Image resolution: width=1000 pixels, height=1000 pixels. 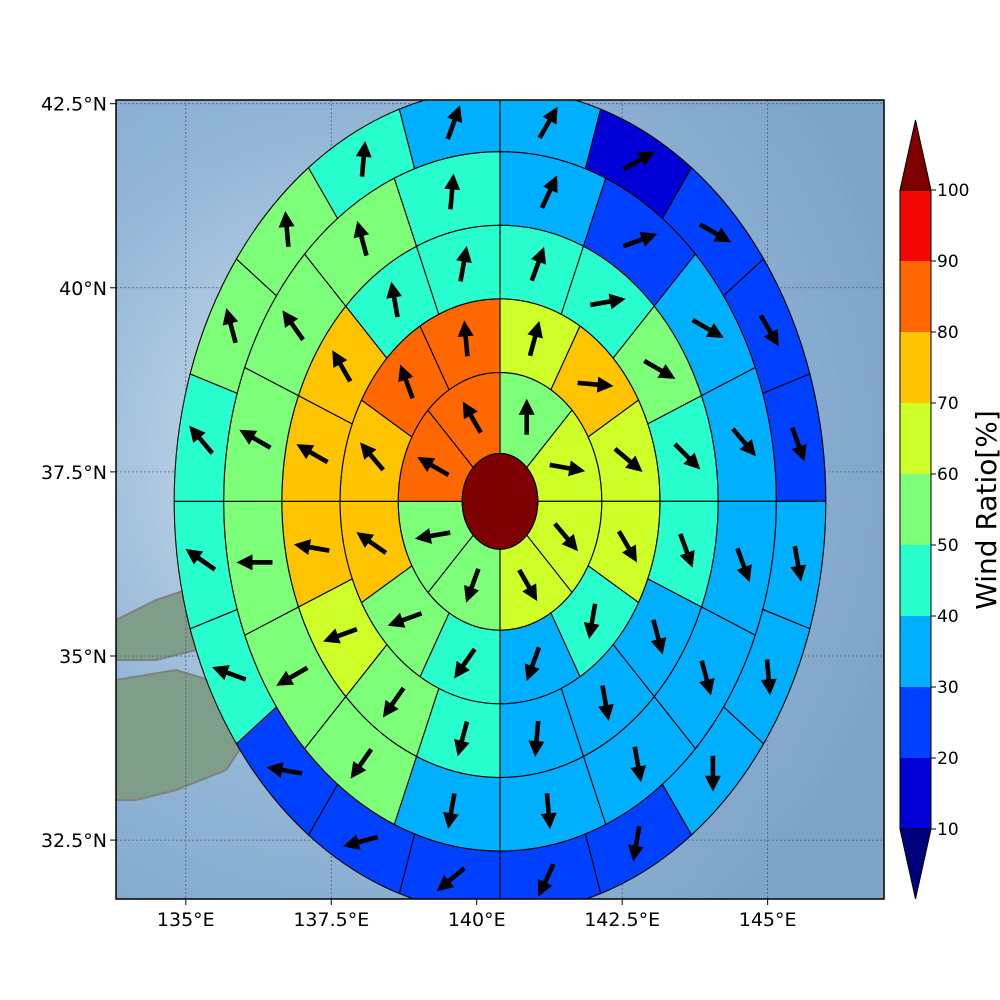 What do you see at coordinates (948, 546) in the screenshot?
I see `colorbar-tick-label: 50` at bounding box center [948, 546].